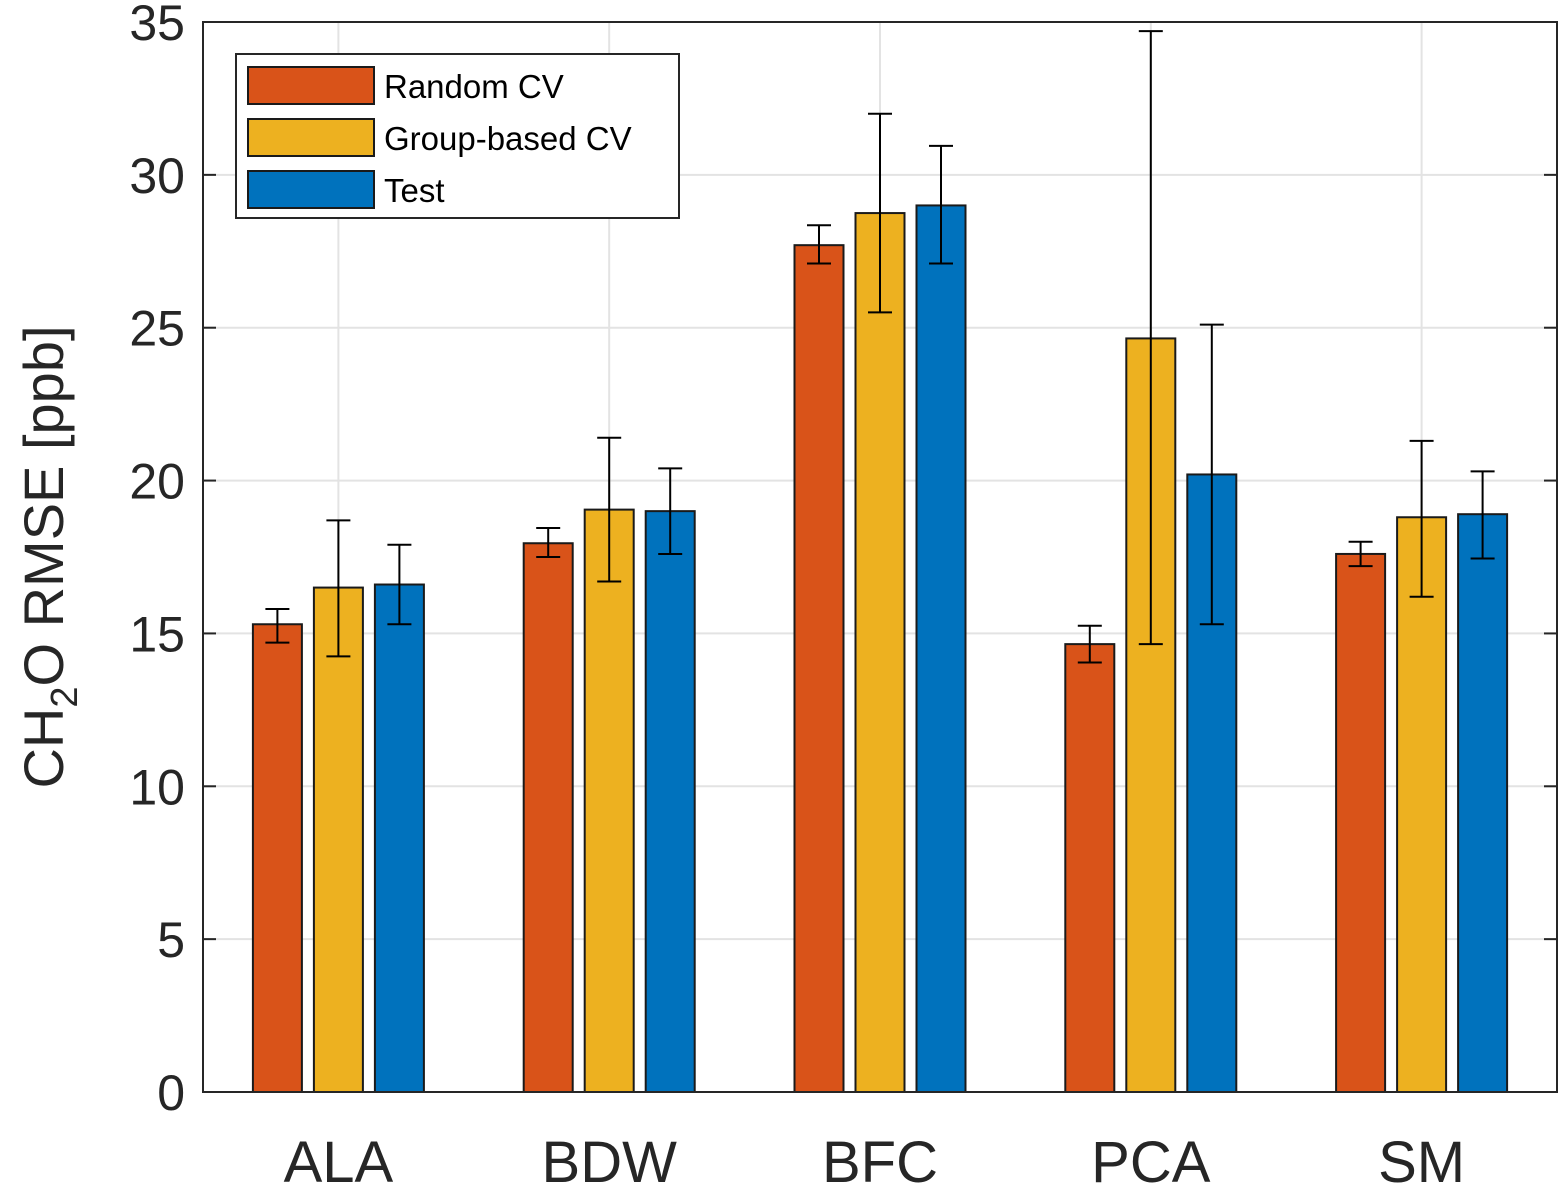 The width and height of the screenshot is (1559, 1184). I want to click on bar-test-bfc, so click(941, 648).